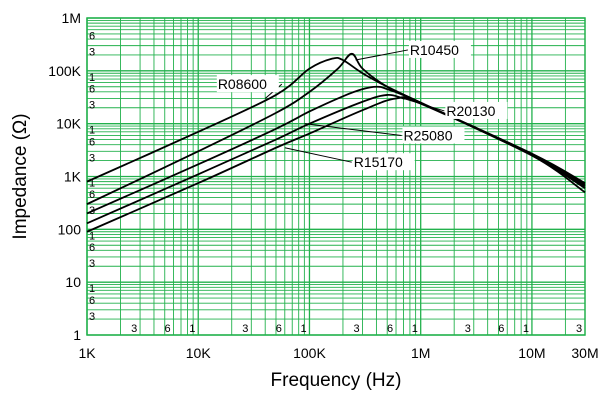 This screenshot has width=604, height=394. What do you see at coordinates (470, 111) in the screenshot?
I see `series-label-r20130: R20130` at bounding box center [470, 111].